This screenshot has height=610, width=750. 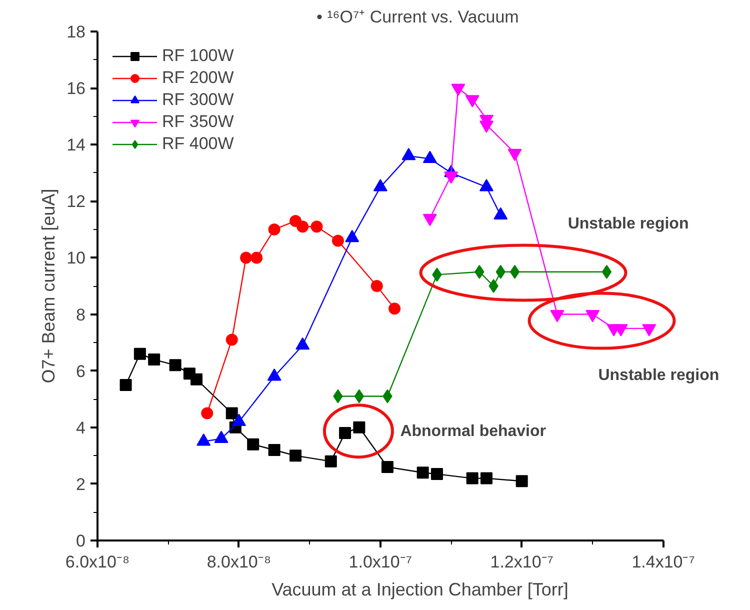 What do you see at coordinates (239, 562) in the screenshot?
I see `x-tick-label: 8.0x10⁻⁸` at bounding box center [239, 562].